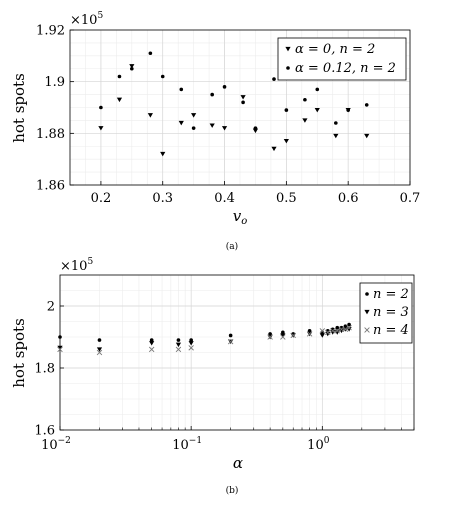 This screenshot has width=449, height=508. Describe the element at coordinates (44, 431) in the screenshot. I see `y-tick-label: 1.6` at that location.